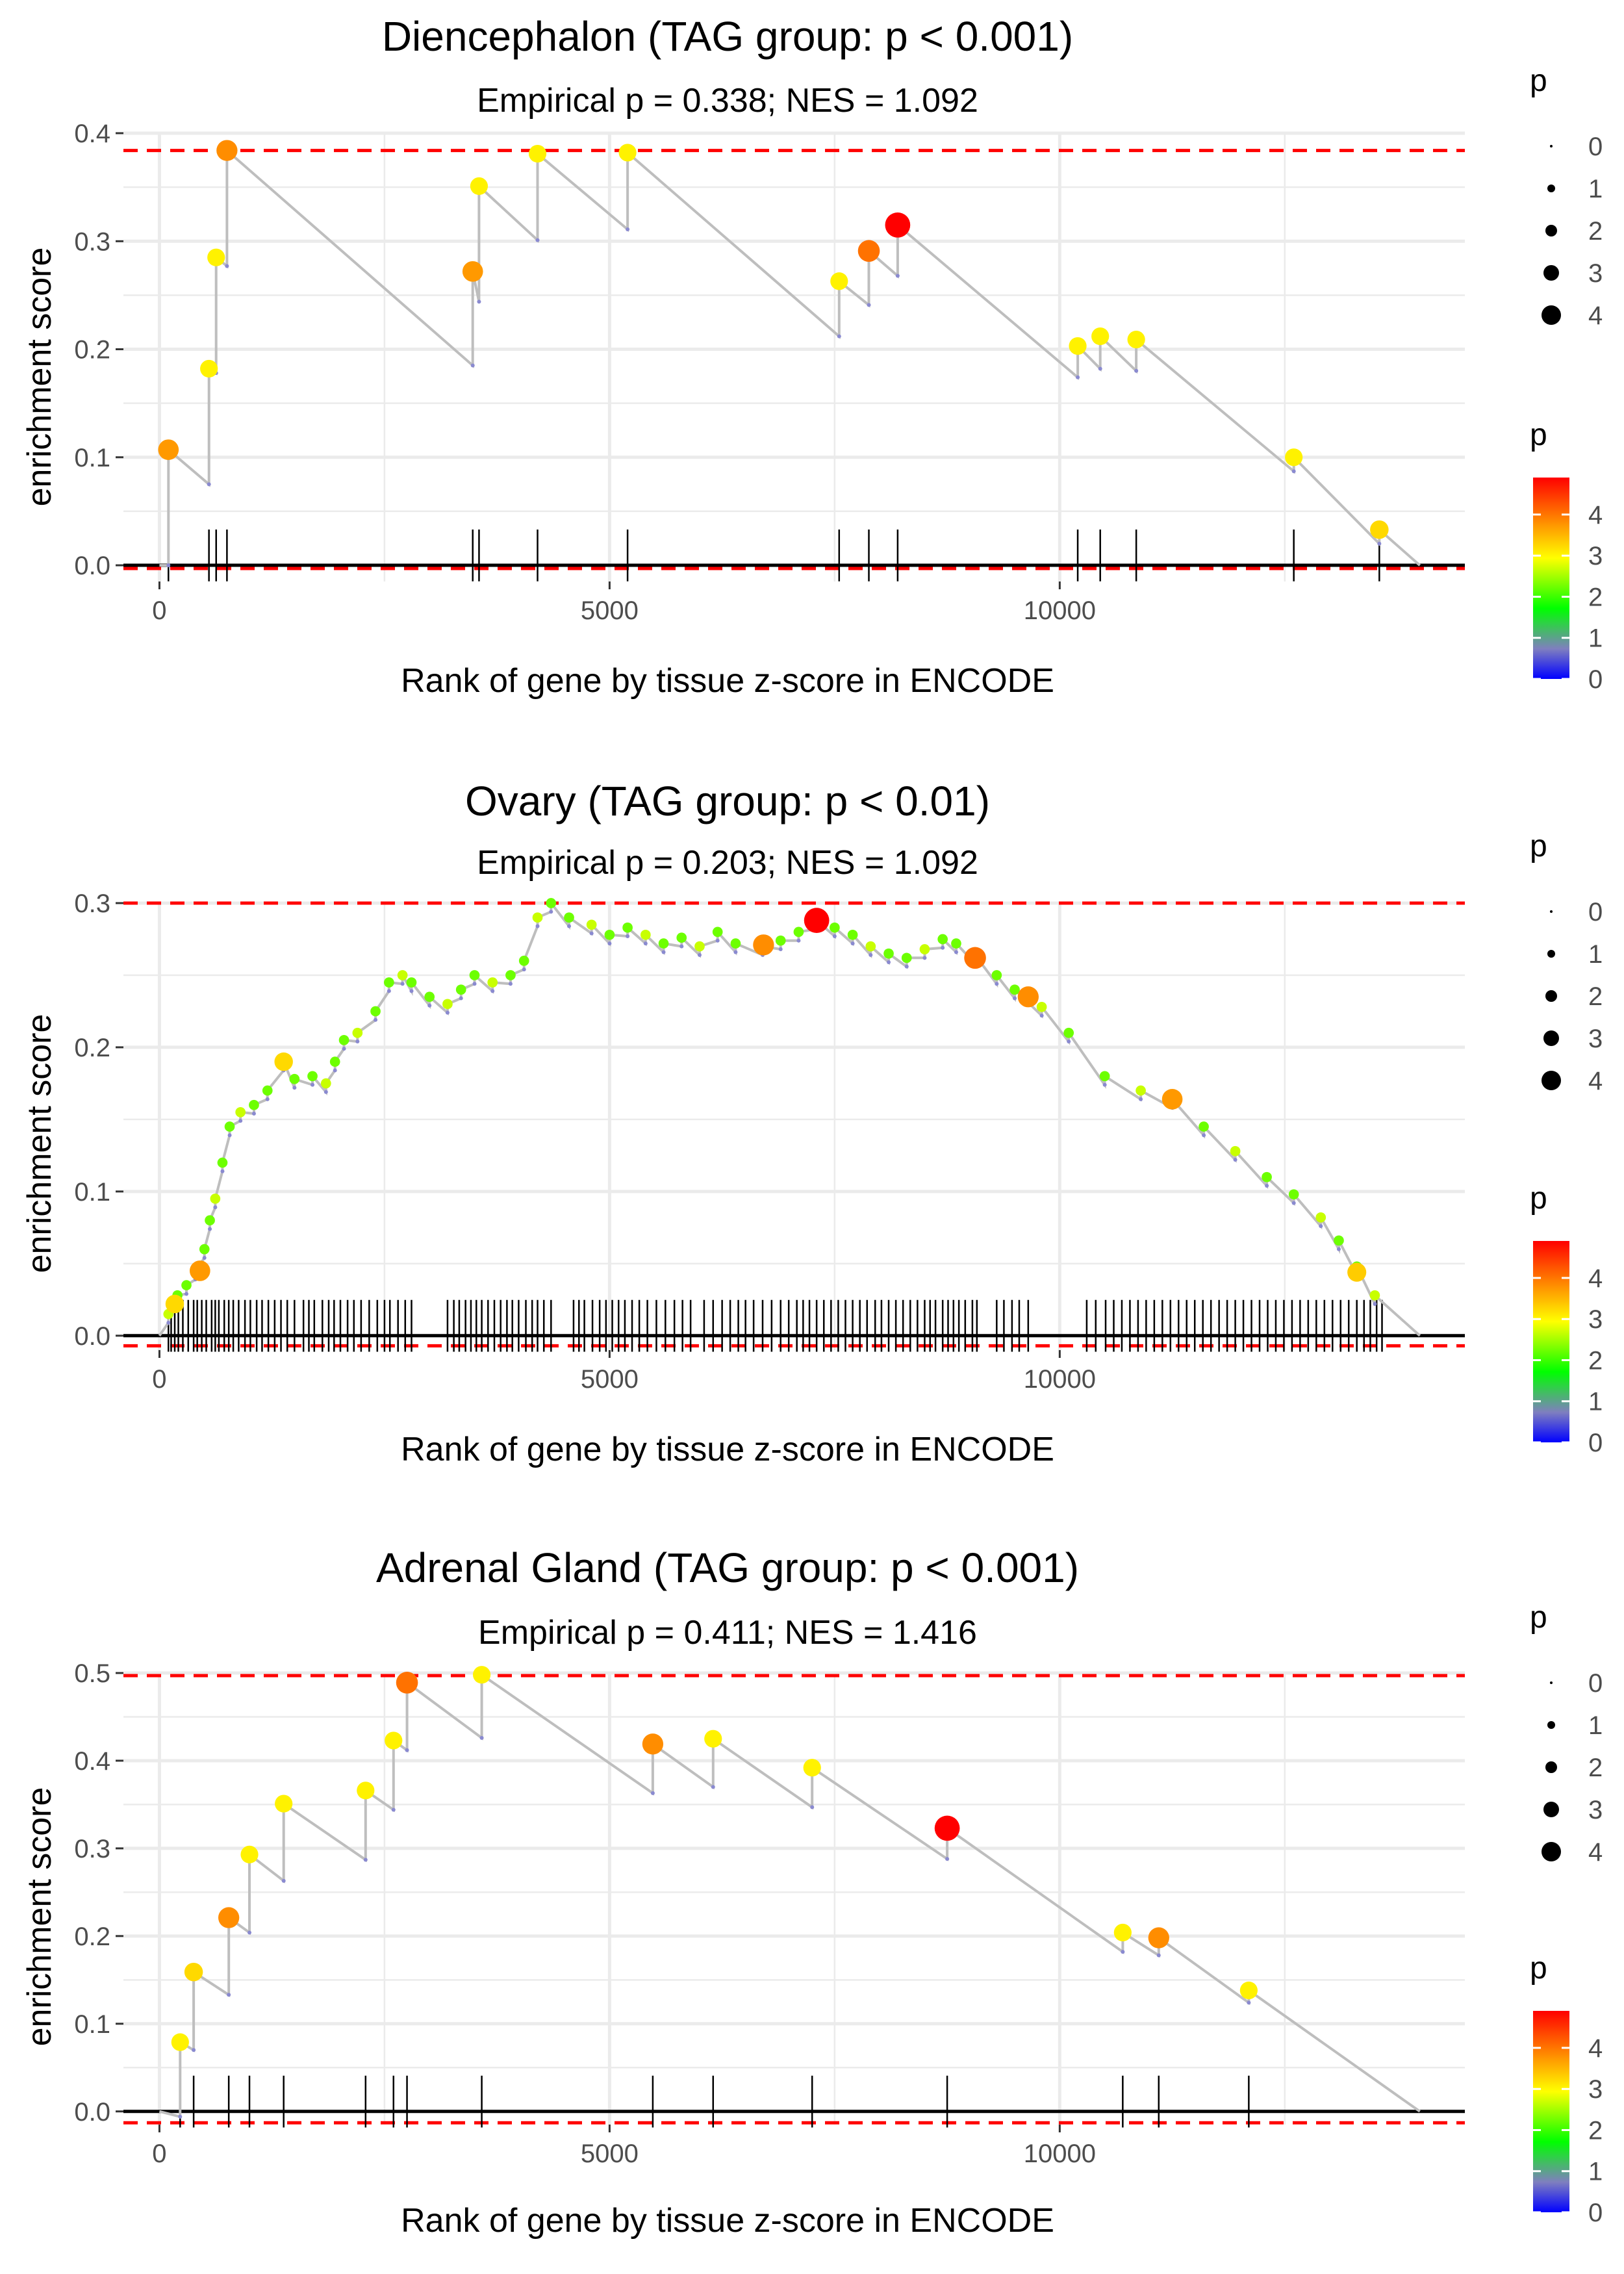 This screenshot has height=2274, width=1624. What do you see at coordinates (1595, 638) in the screenshot?
I see `color-legend-label: 1` at bounding box center [1595, 638].